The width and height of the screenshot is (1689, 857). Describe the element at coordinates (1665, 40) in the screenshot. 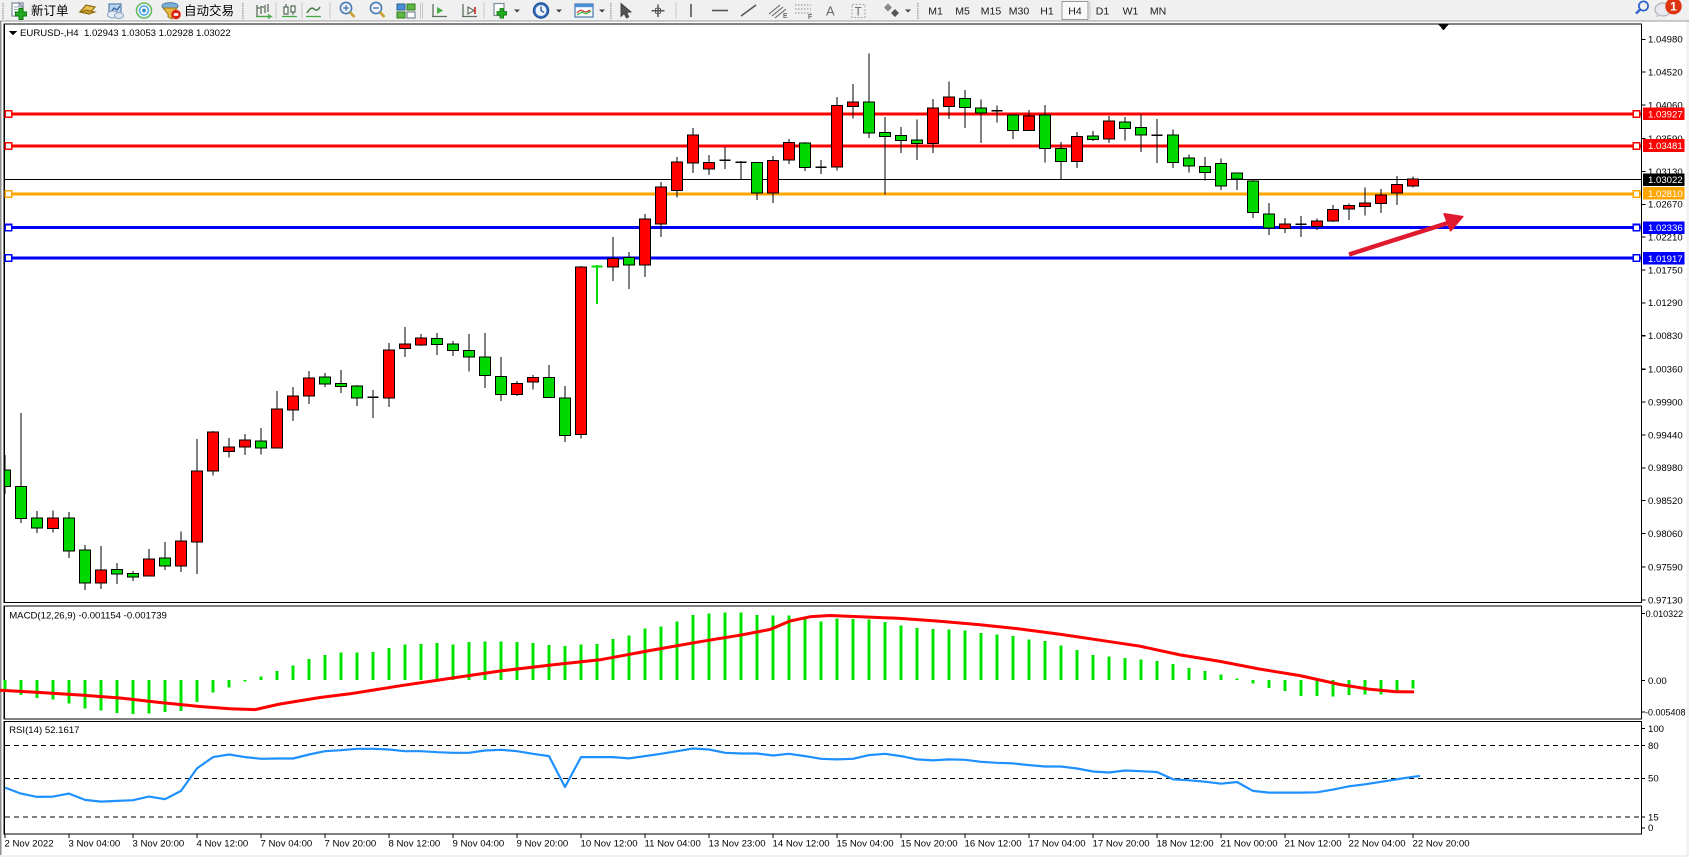

I see `svg-text: 1.04980` at that location.